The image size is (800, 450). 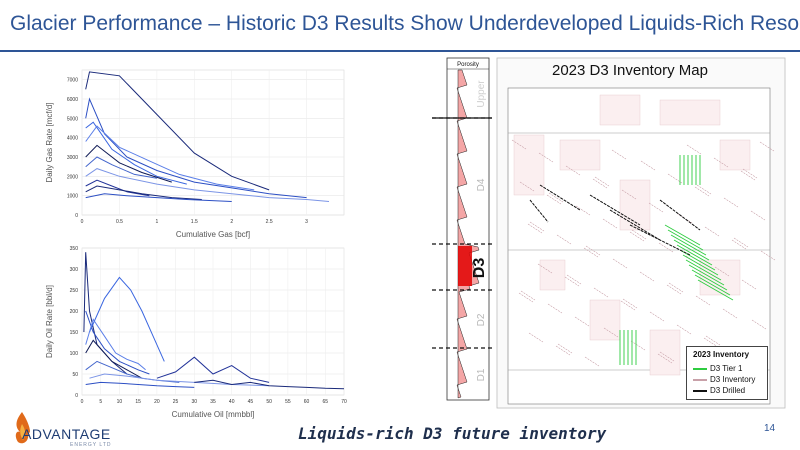 I want to click on logo-text: ADVANTAGE, so click(x=66, y=434).